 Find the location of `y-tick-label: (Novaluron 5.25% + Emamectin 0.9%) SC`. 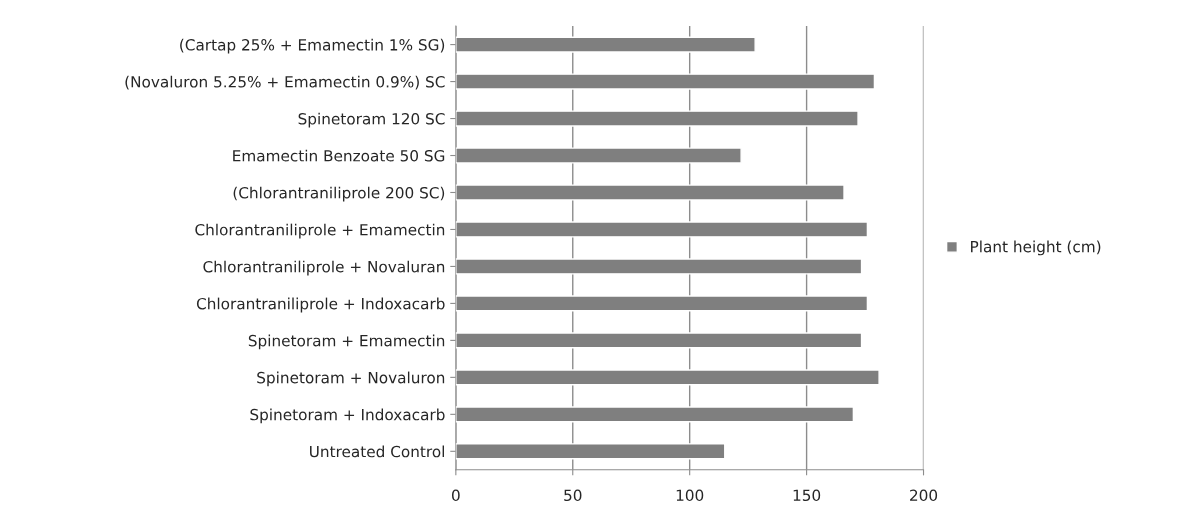

y-tick-label: (Novaluron 5.25% + Emamectin 0.9%) SC is located at coordinates (285, 82).